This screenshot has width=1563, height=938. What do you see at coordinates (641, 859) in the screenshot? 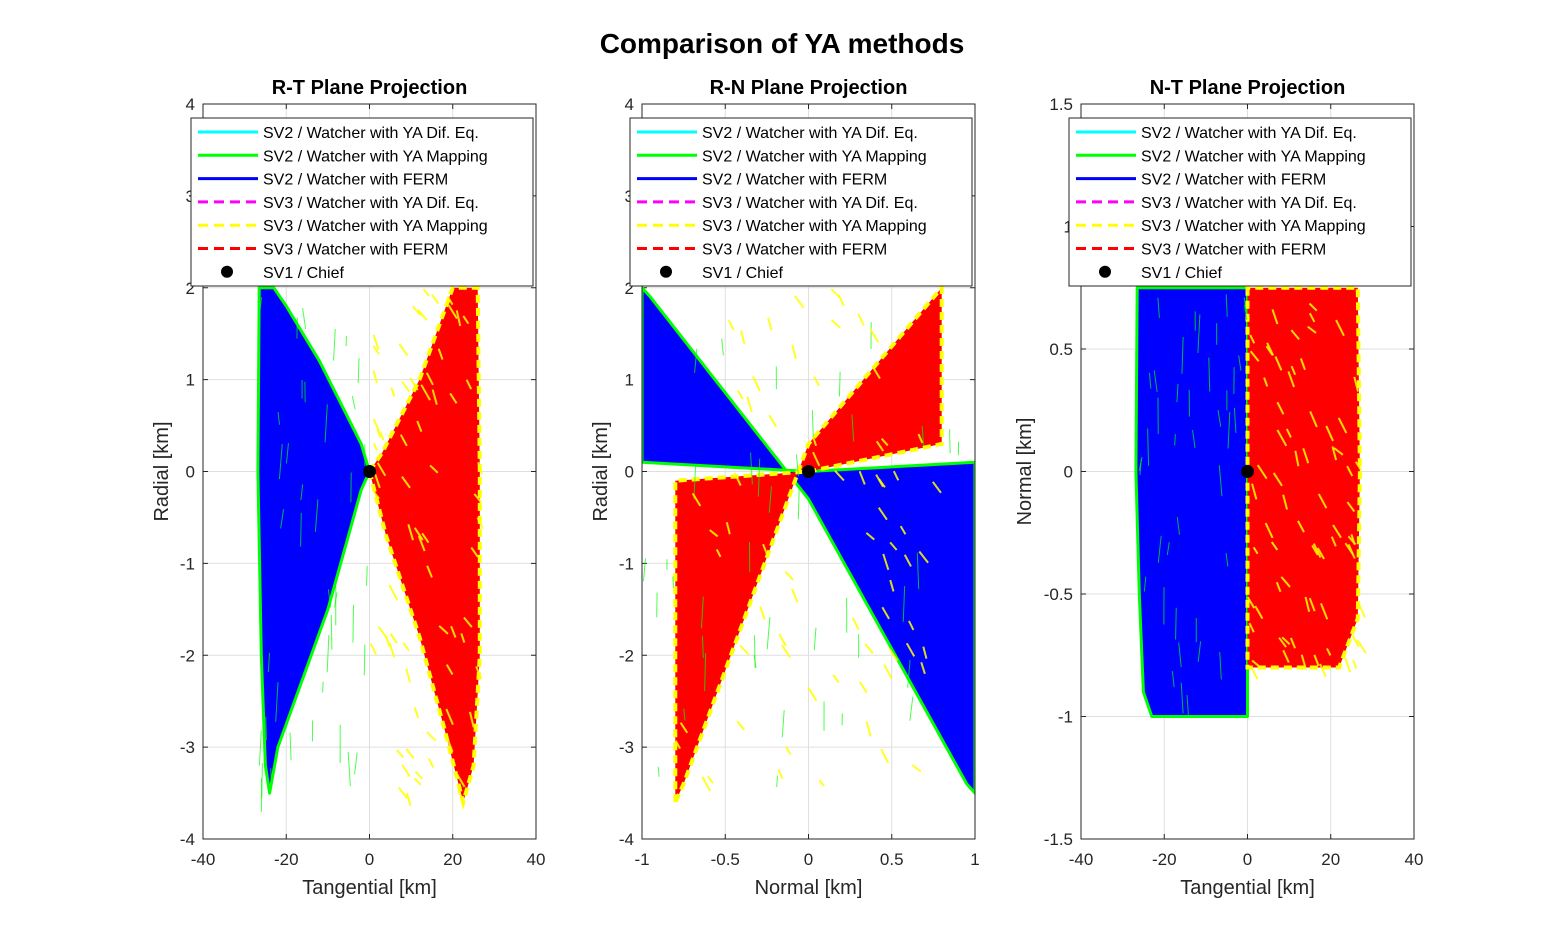
I see `x-tick-label: -1` at bounding box center [641, 859].